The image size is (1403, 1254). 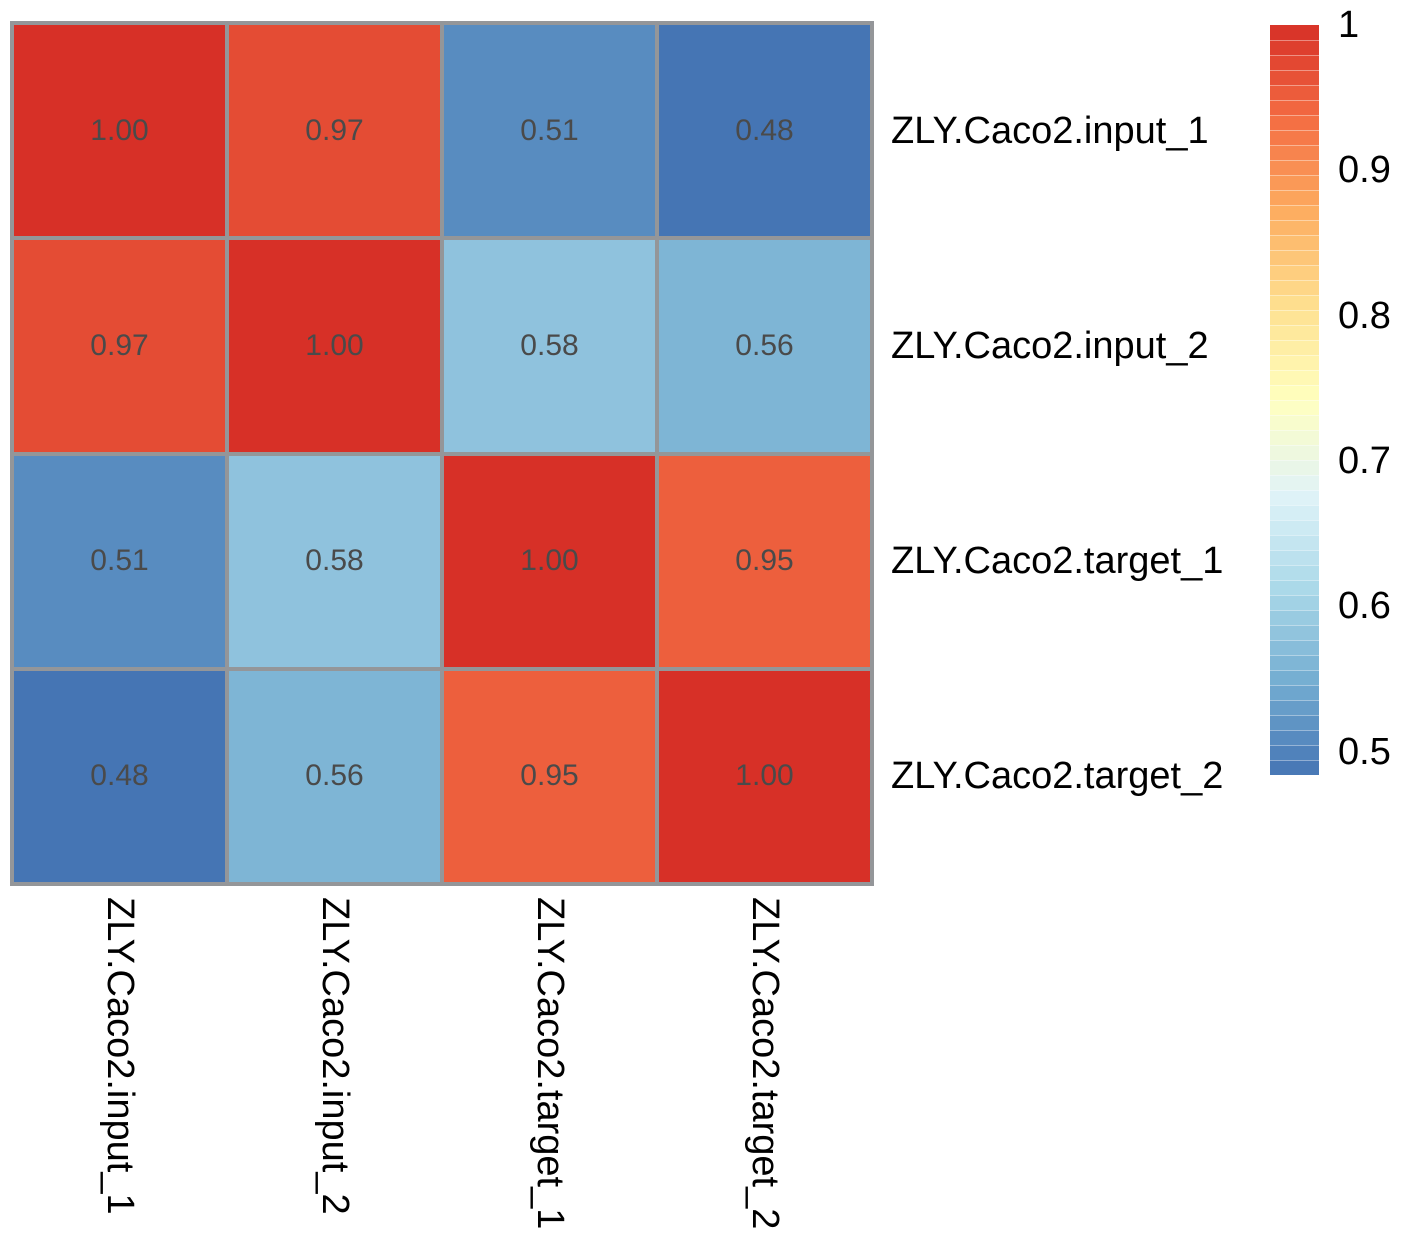 What do you see at coordinates (334, 131) in the screenshot?
I see `heatmap-cell-r0c1: 0.97` at bounding box center [334, 131].